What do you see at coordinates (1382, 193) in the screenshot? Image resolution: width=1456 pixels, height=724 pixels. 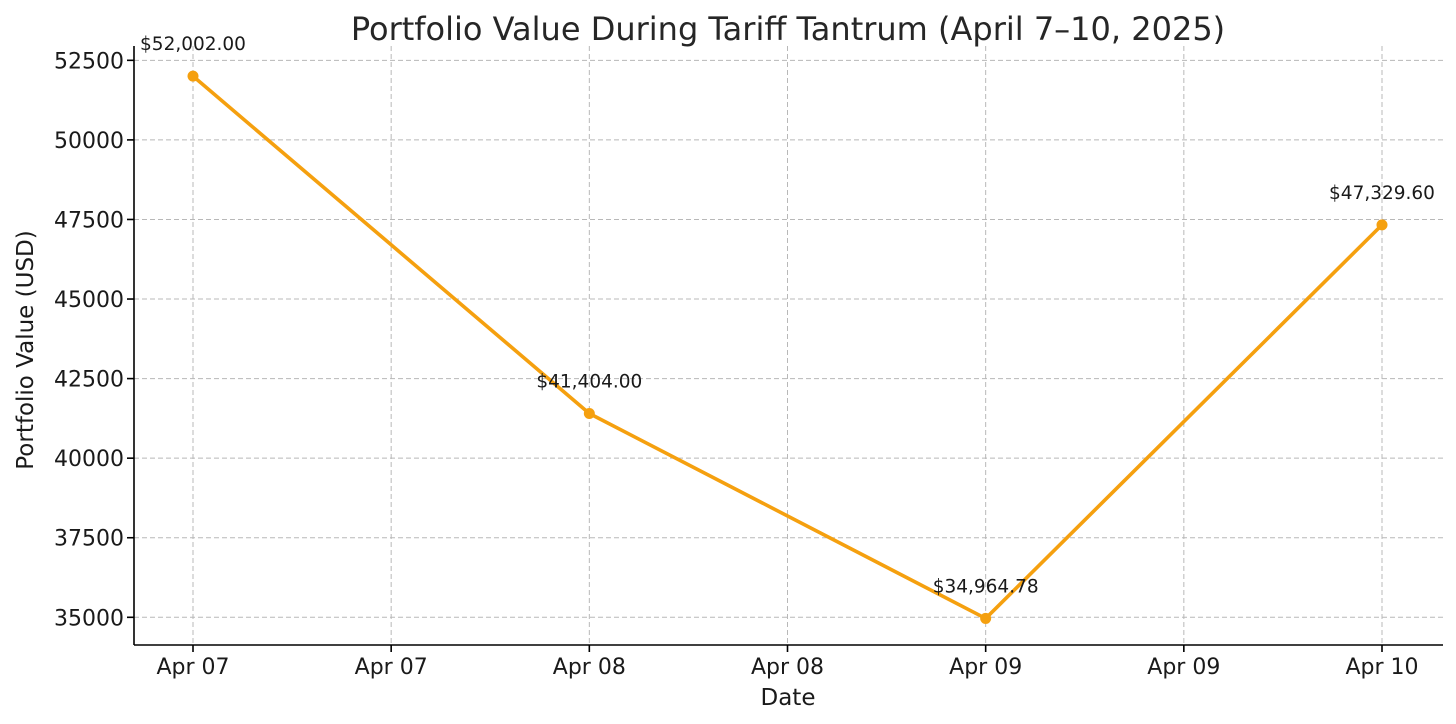 I see `data-label: $47,329.60` at bounding box center [1382, 193].